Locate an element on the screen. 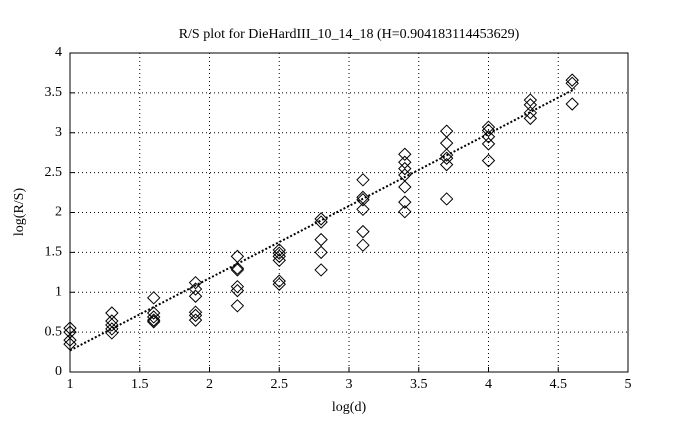 This screenshot has height=430, width=678. x-axis-label: log(d) is located at coordinates (349, 407).